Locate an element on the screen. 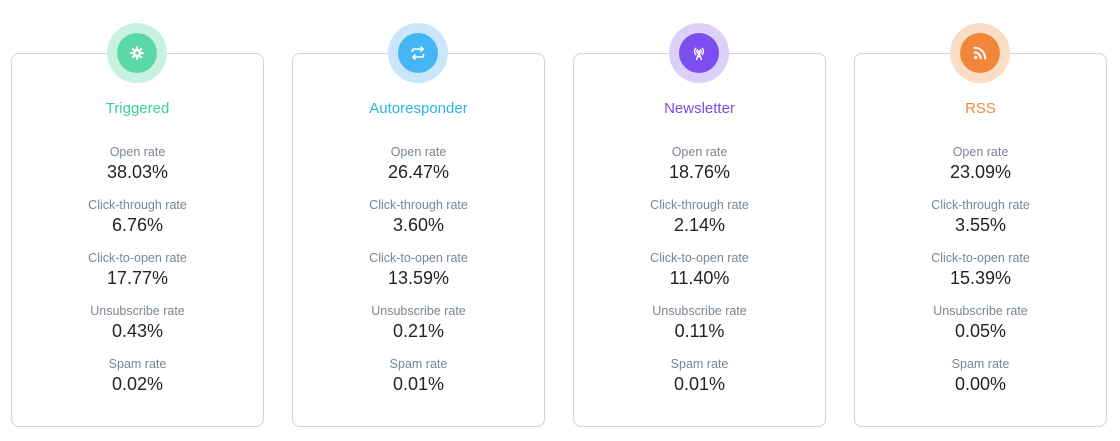 The image size is (1120, 441). metric-open-rate: Open rate 23.09% is located at coordinates (980, 170).